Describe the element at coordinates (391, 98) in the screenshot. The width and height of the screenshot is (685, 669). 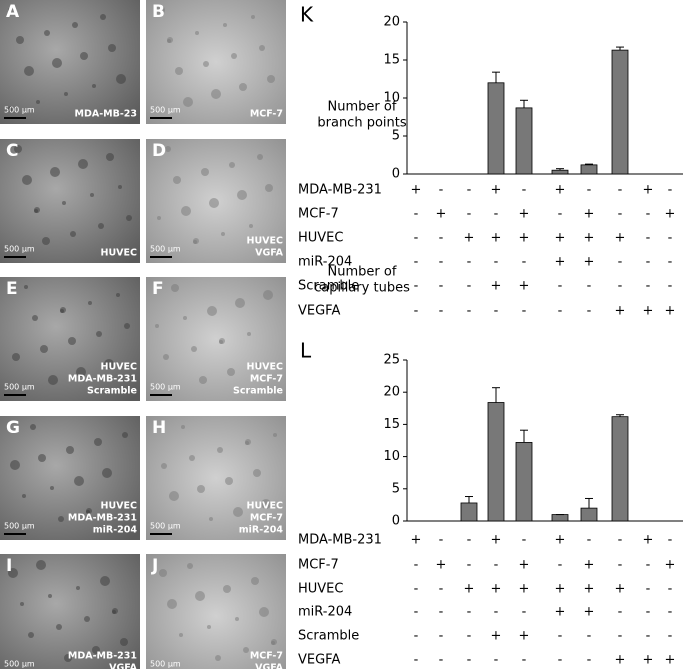
I see `y-tick-label: 10` at that location.